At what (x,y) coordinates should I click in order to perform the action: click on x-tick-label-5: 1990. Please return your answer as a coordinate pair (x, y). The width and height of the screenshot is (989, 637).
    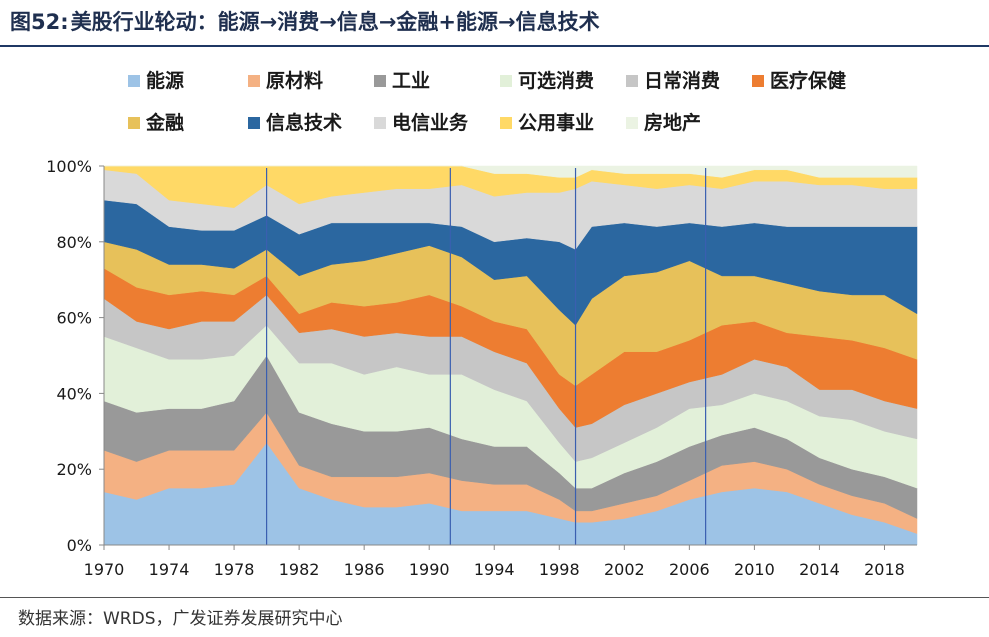
    Looking at the image, I should click on (429, 569).